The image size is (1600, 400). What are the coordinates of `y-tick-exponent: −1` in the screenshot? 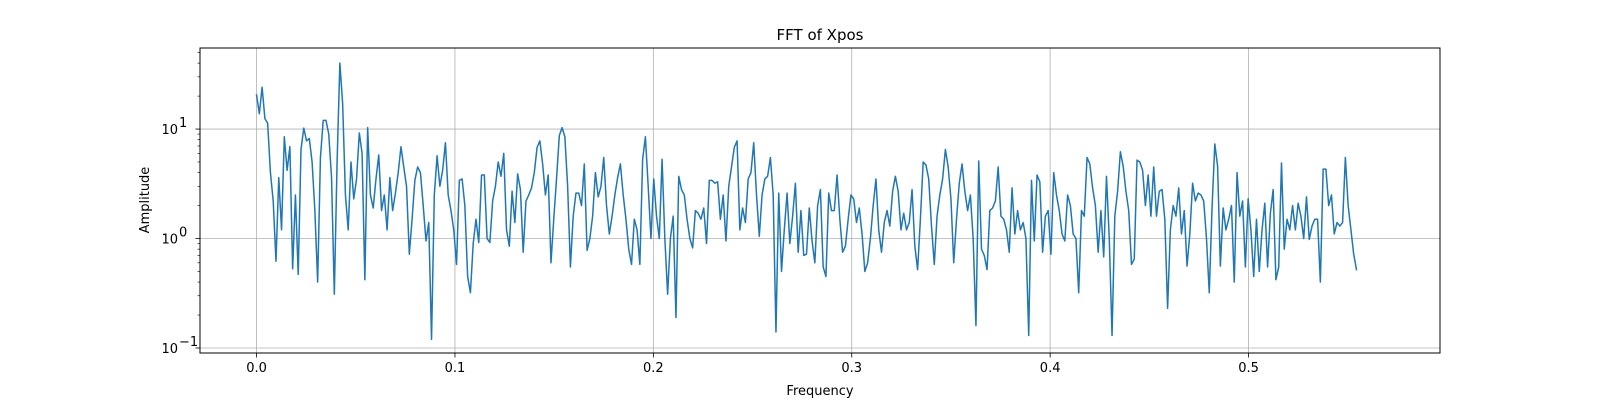 It's located at (188, 342).